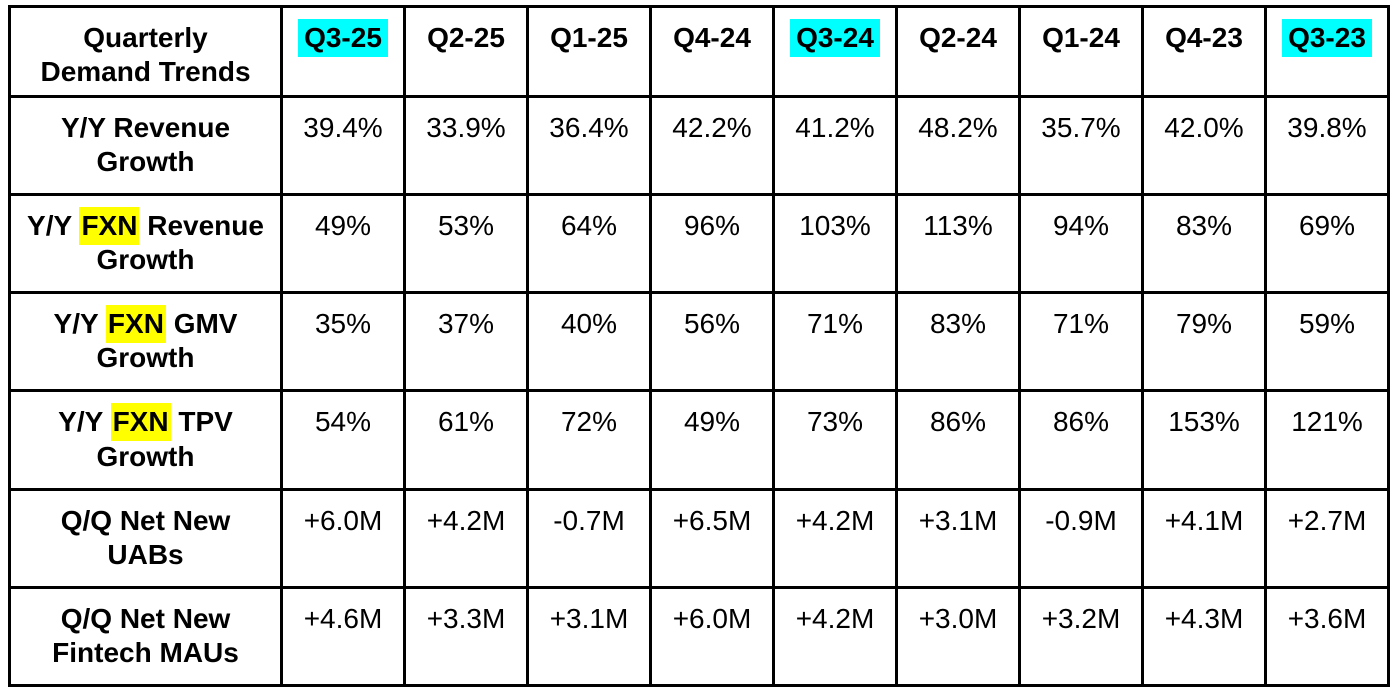  What do you see at coordinates (589, 37) in the screenshot?
I see `quarter-label: Q1-25` at bounding box center [589, 37].